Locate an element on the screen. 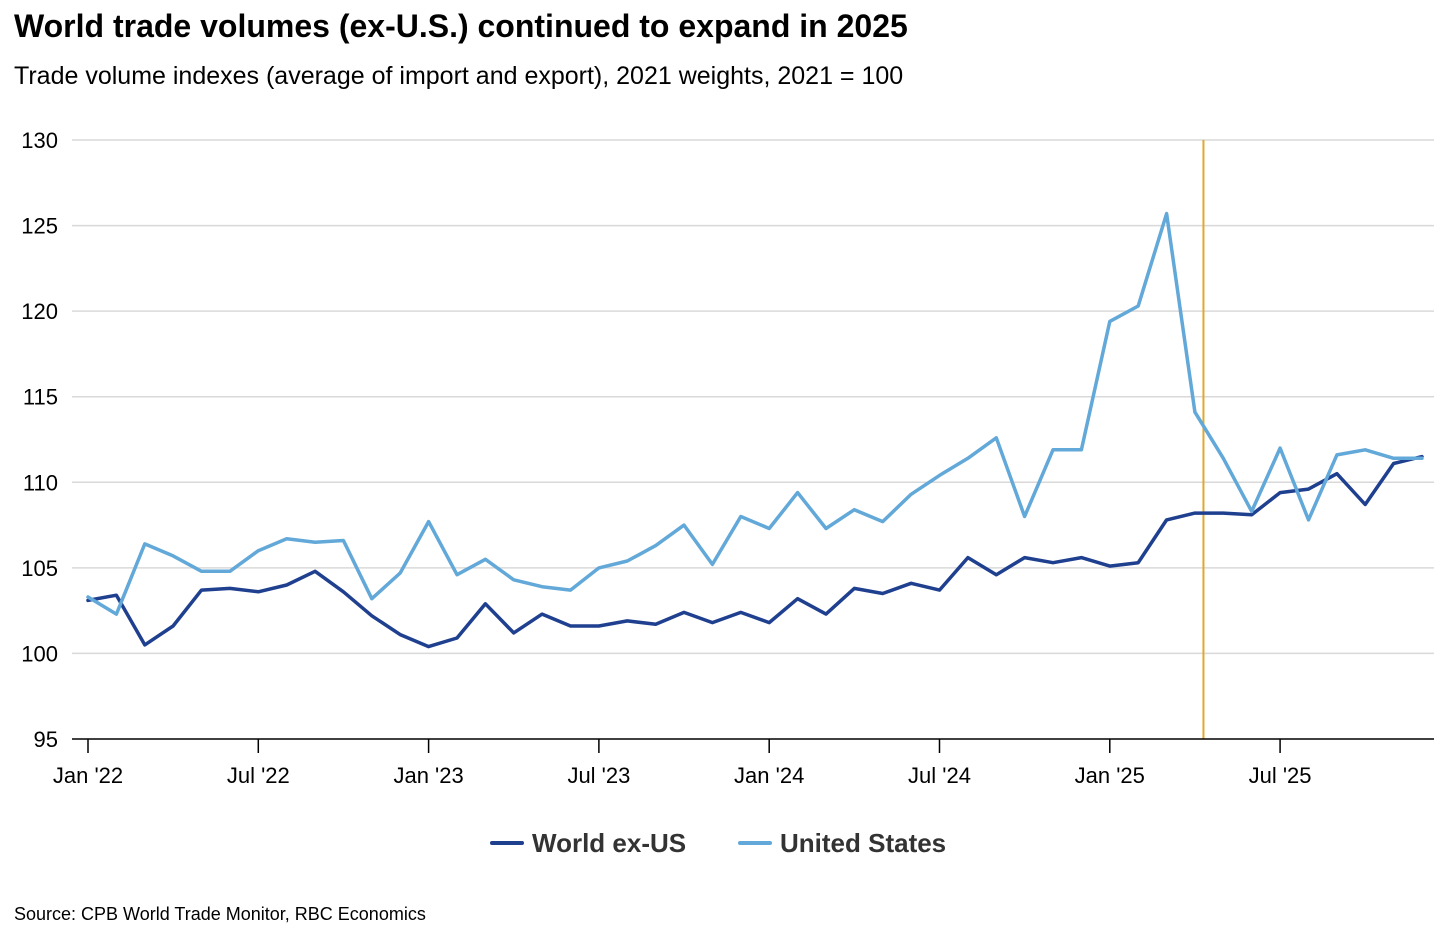  legend-label-world-ex-us: World ex-US is located at coordinates (609, 843).